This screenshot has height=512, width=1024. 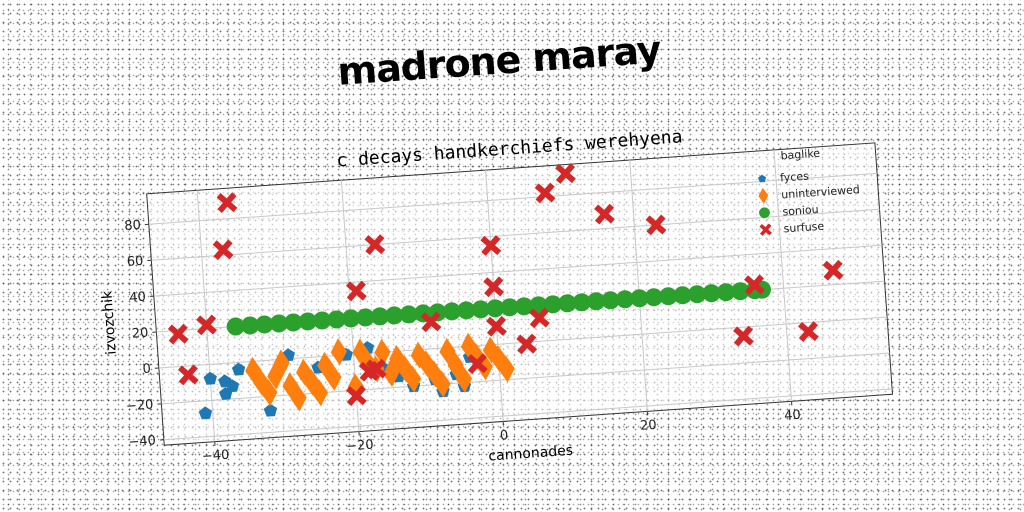 I want to click on x-tick-label: 0, so click(x=503, y=436).